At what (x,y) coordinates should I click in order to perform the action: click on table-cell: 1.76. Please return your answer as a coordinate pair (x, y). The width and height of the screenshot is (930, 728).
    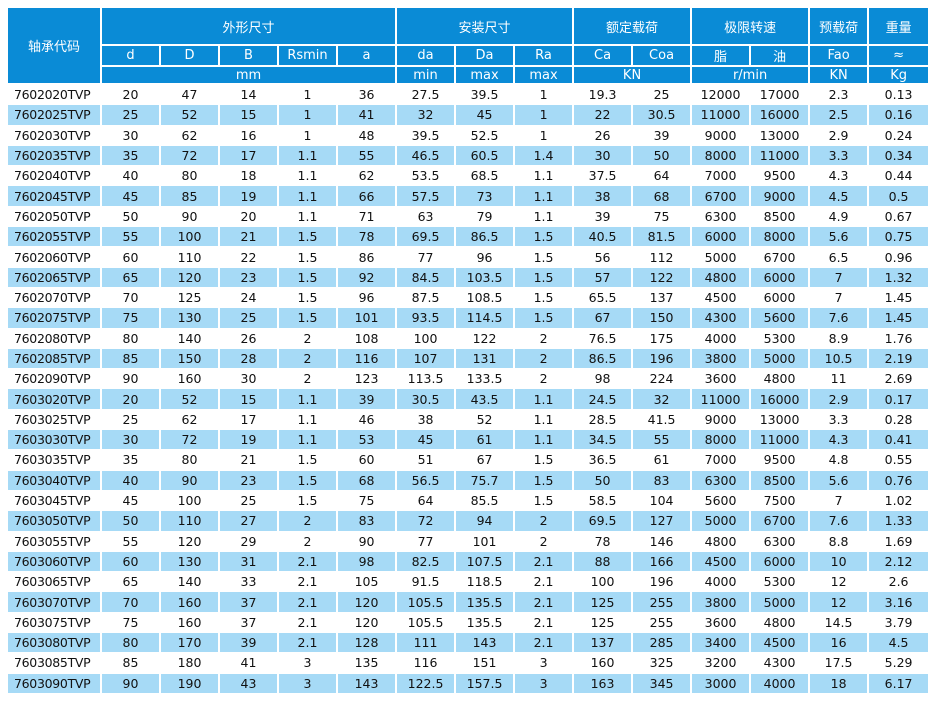
    Looking at the image, I should click on (898, 338).